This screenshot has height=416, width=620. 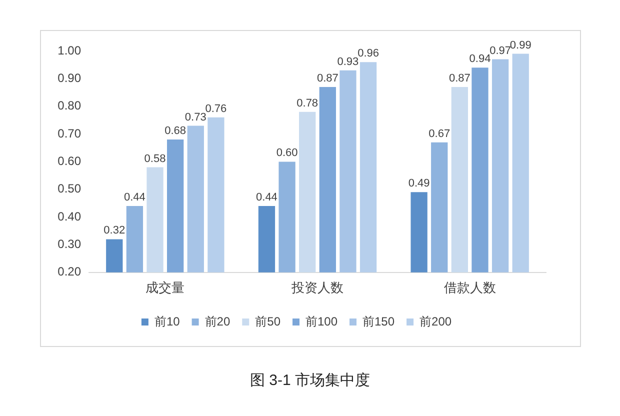 What do you see at coordinates (436, 321) in the screenshot?
I see `legend-label: 前200` at bounding box center [436, 321].